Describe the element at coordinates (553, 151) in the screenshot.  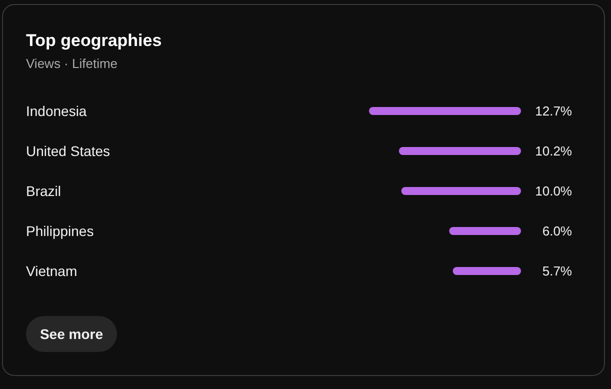
I see `data-label: 10.2%` at that location.